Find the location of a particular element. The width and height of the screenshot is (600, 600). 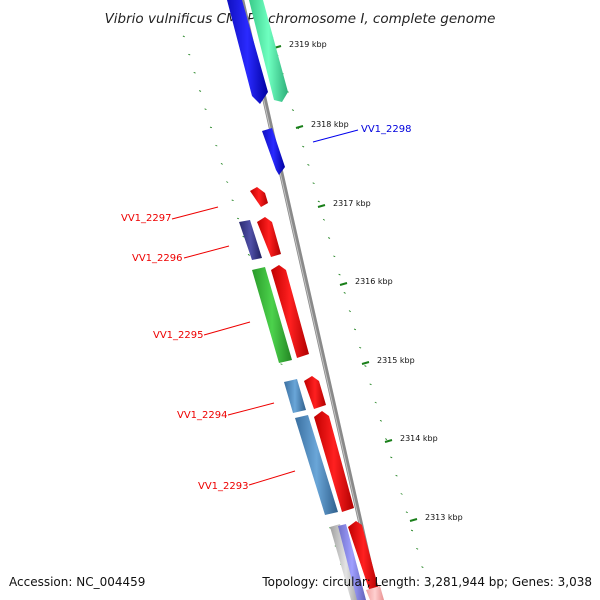

tick-label: 2313 kbp is located at coordinates (444, 517).